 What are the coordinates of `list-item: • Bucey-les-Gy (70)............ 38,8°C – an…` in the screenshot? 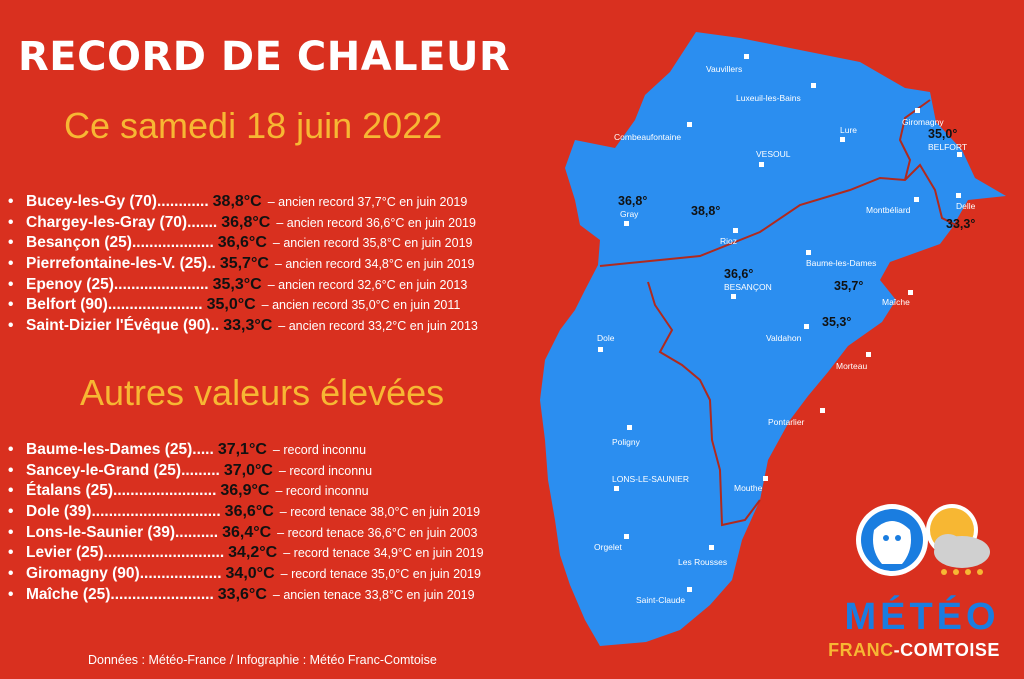 It's located at (243, 202).